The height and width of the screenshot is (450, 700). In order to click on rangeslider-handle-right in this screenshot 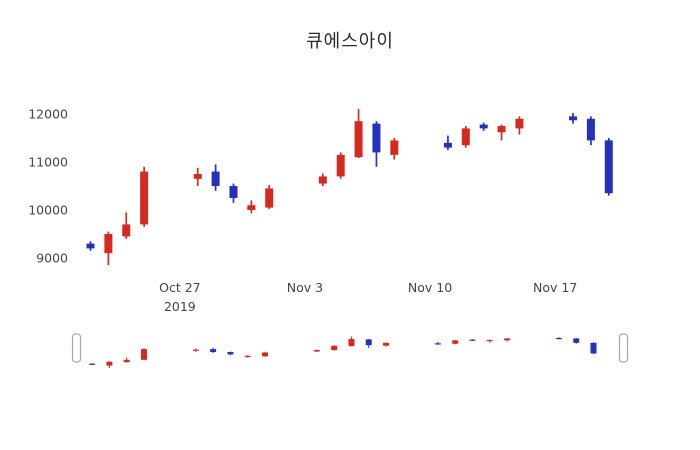, I will do `click(623, 348)`.